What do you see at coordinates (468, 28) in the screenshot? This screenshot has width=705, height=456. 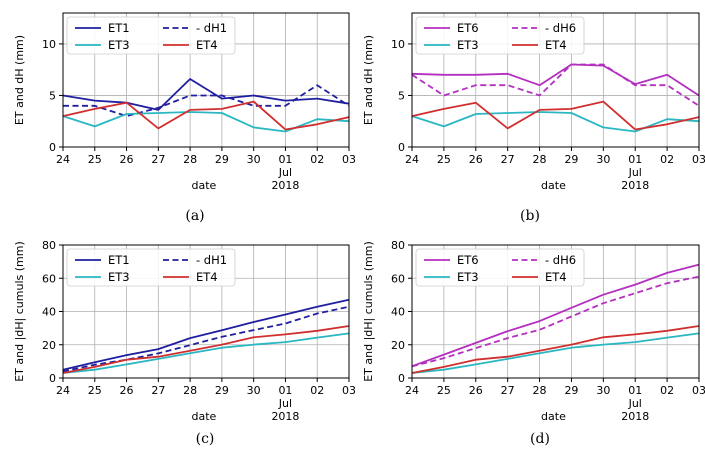 I see `legend-label: ET6` at bounding box center [468, 28].